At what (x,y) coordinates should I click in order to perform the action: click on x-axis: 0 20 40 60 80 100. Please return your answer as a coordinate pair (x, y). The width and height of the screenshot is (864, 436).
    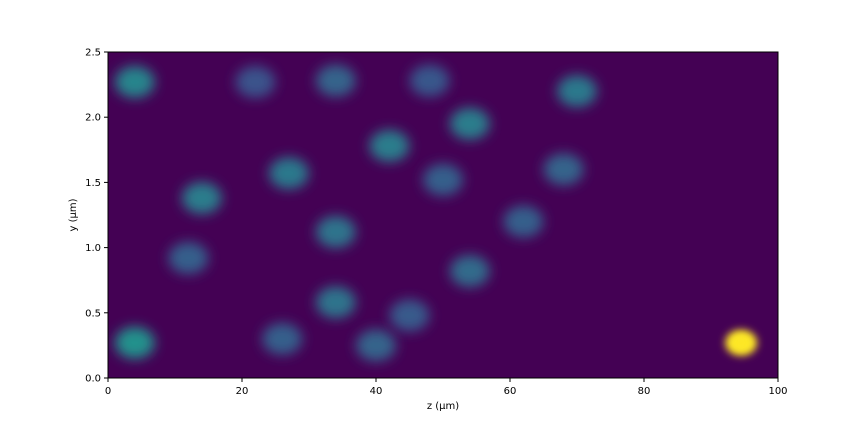
    Looking at the image, I should click on (446, 387).